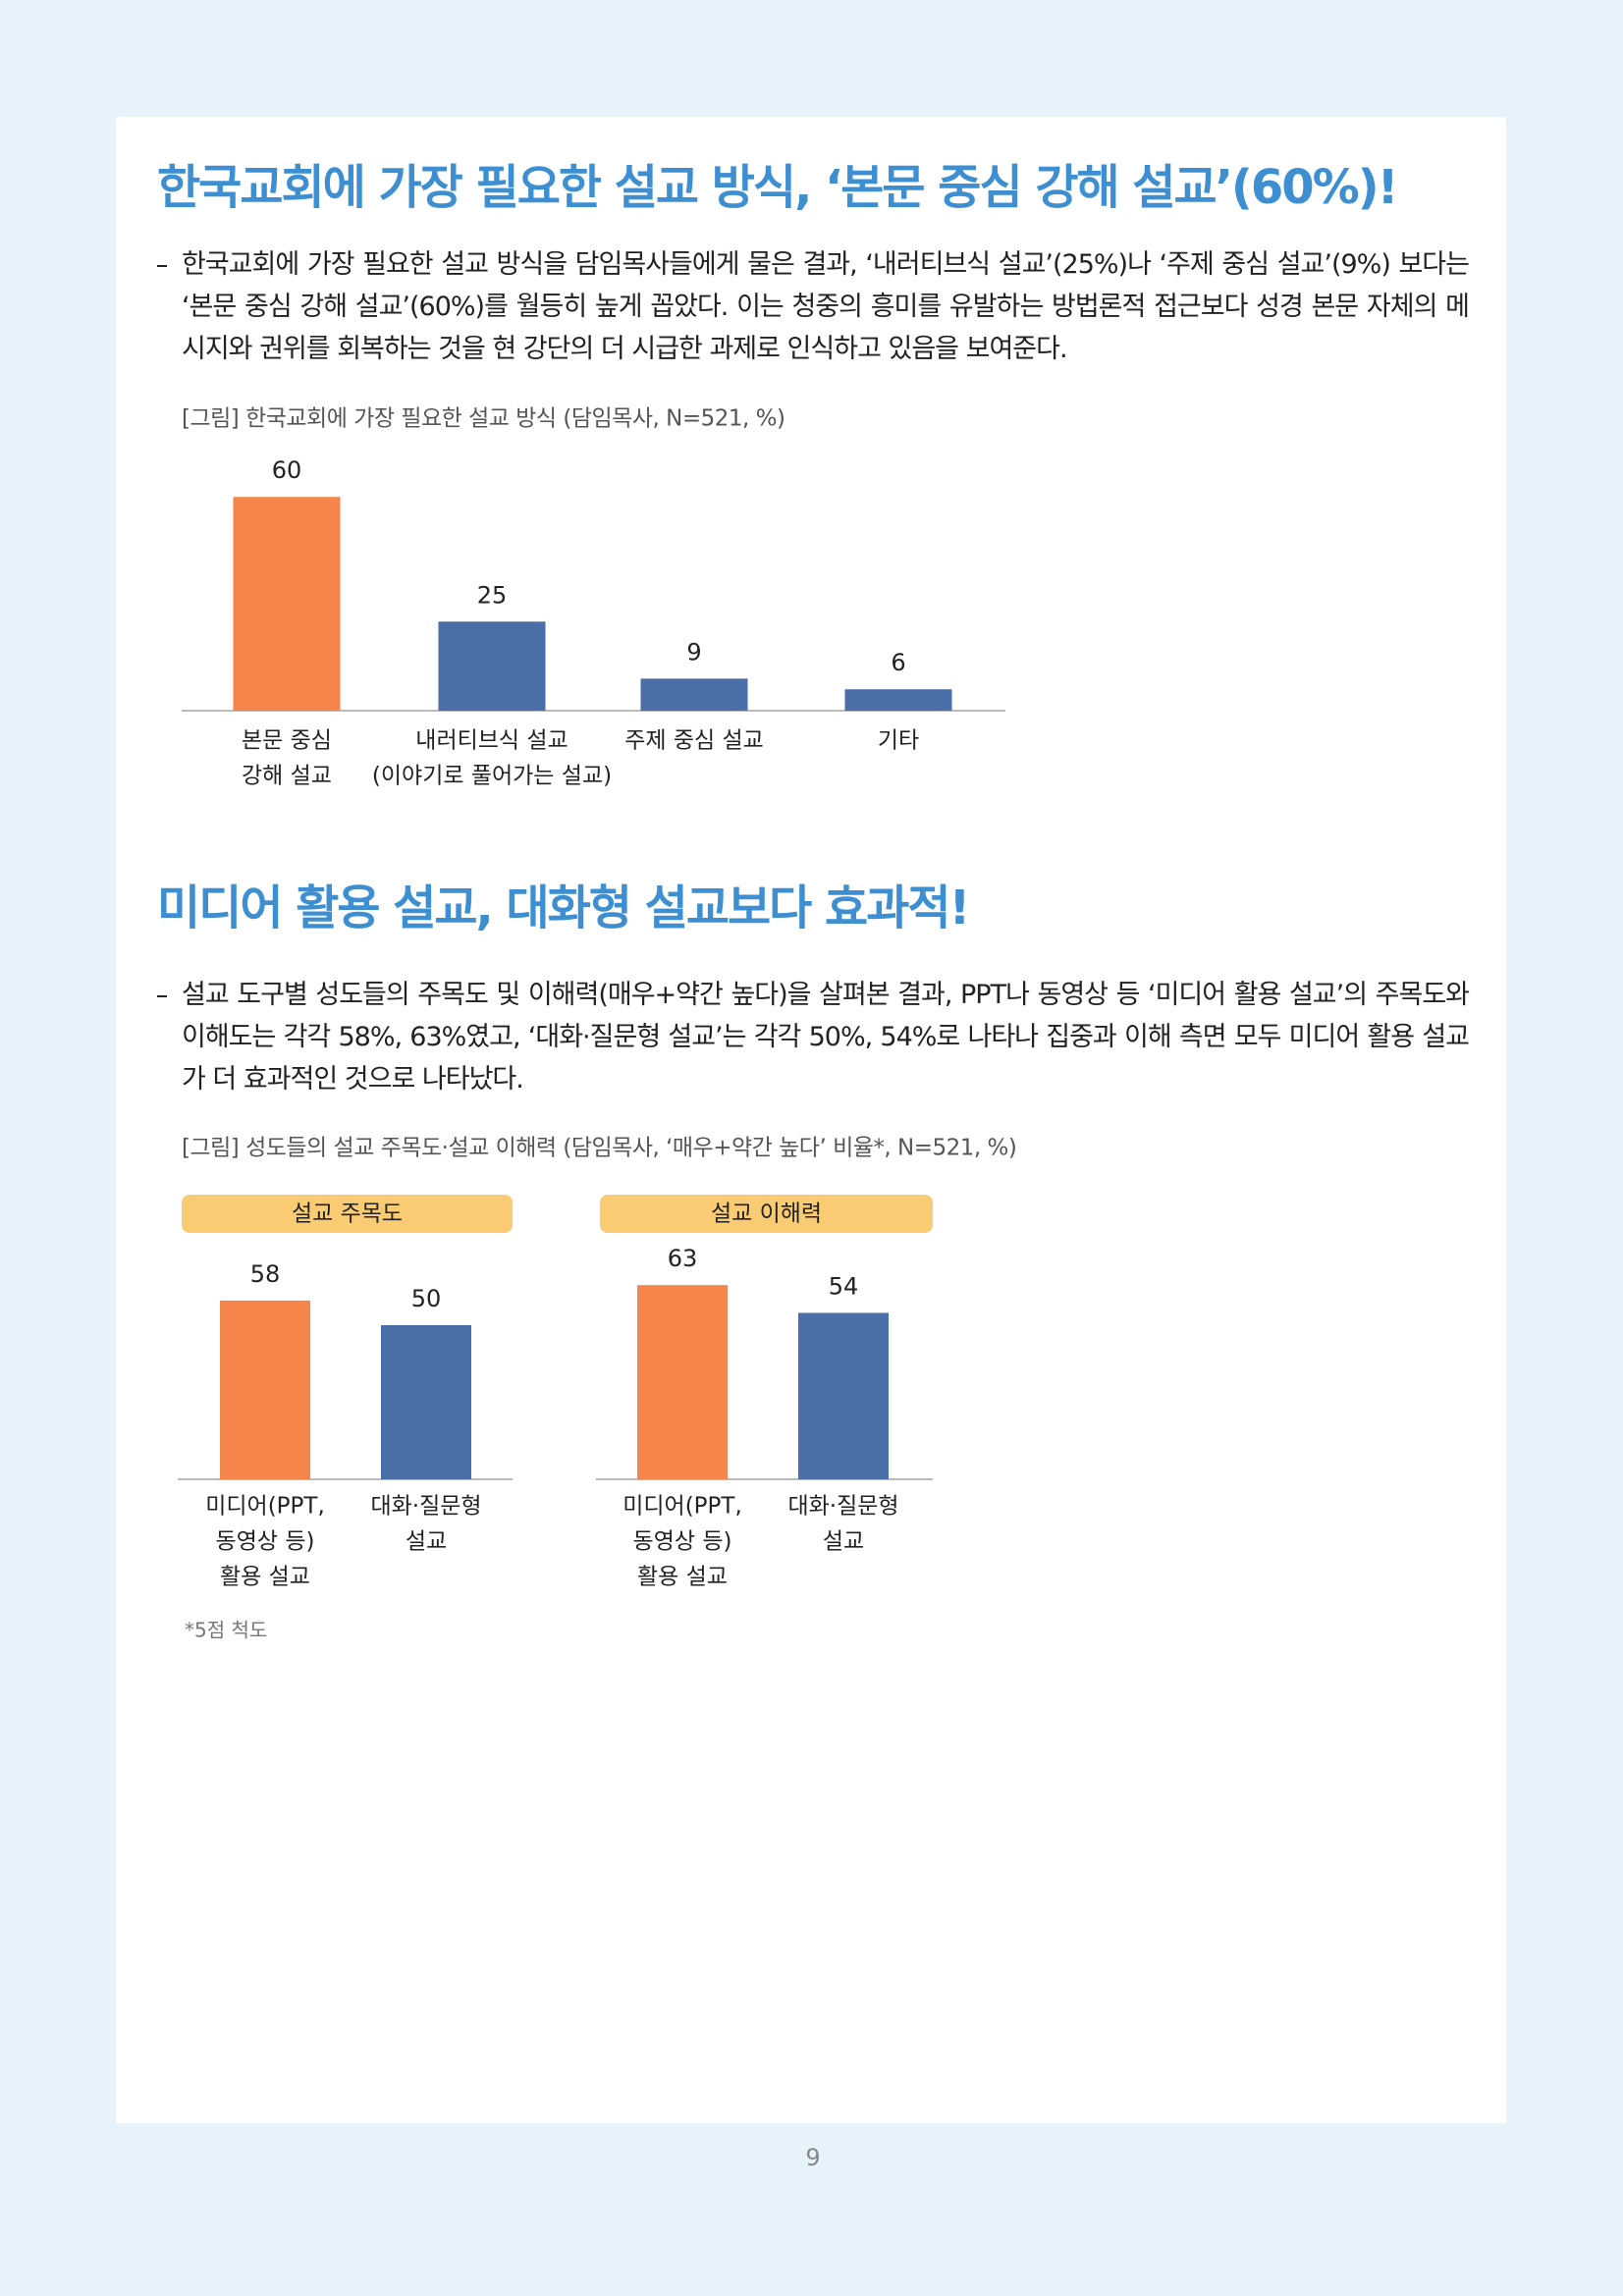 The width and height of the screenshot is (1623, 2296). I want to click on section-title: 미디어 활용 설교, 대화형 설교보다 효과적!, so click(563, 908).